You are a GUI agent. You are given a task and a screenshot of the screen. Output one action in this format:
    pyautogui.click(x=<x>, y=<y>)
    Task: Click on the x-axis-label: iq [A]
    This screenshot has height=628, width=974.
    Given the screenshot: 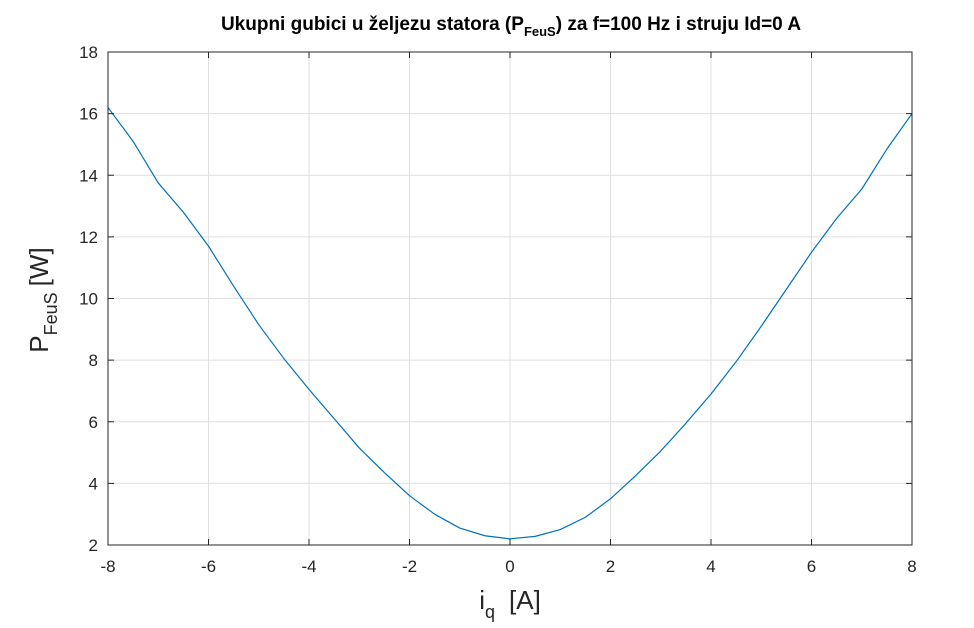 What is the action you would take?
    pyautogui.click(x=510, y=603)
    